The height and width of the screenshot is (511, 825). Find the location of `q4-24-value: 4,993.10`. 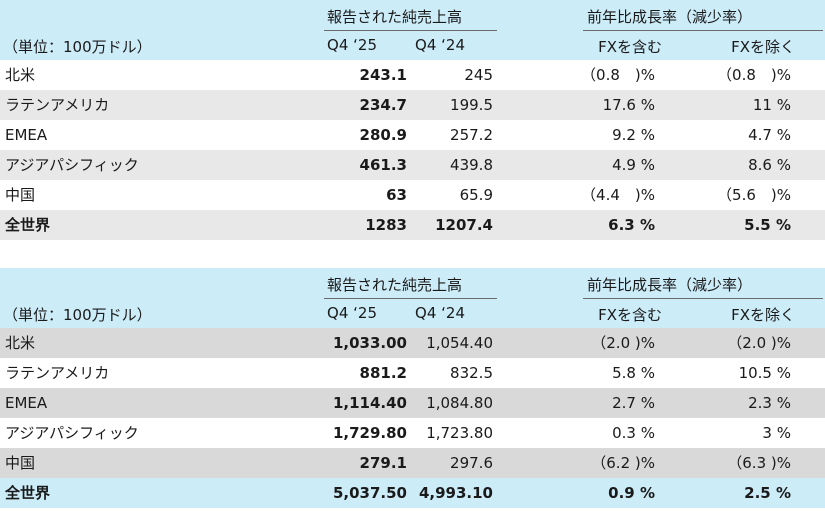

q4-24-value: 4,993.10 is located at coordinates (455, 493).